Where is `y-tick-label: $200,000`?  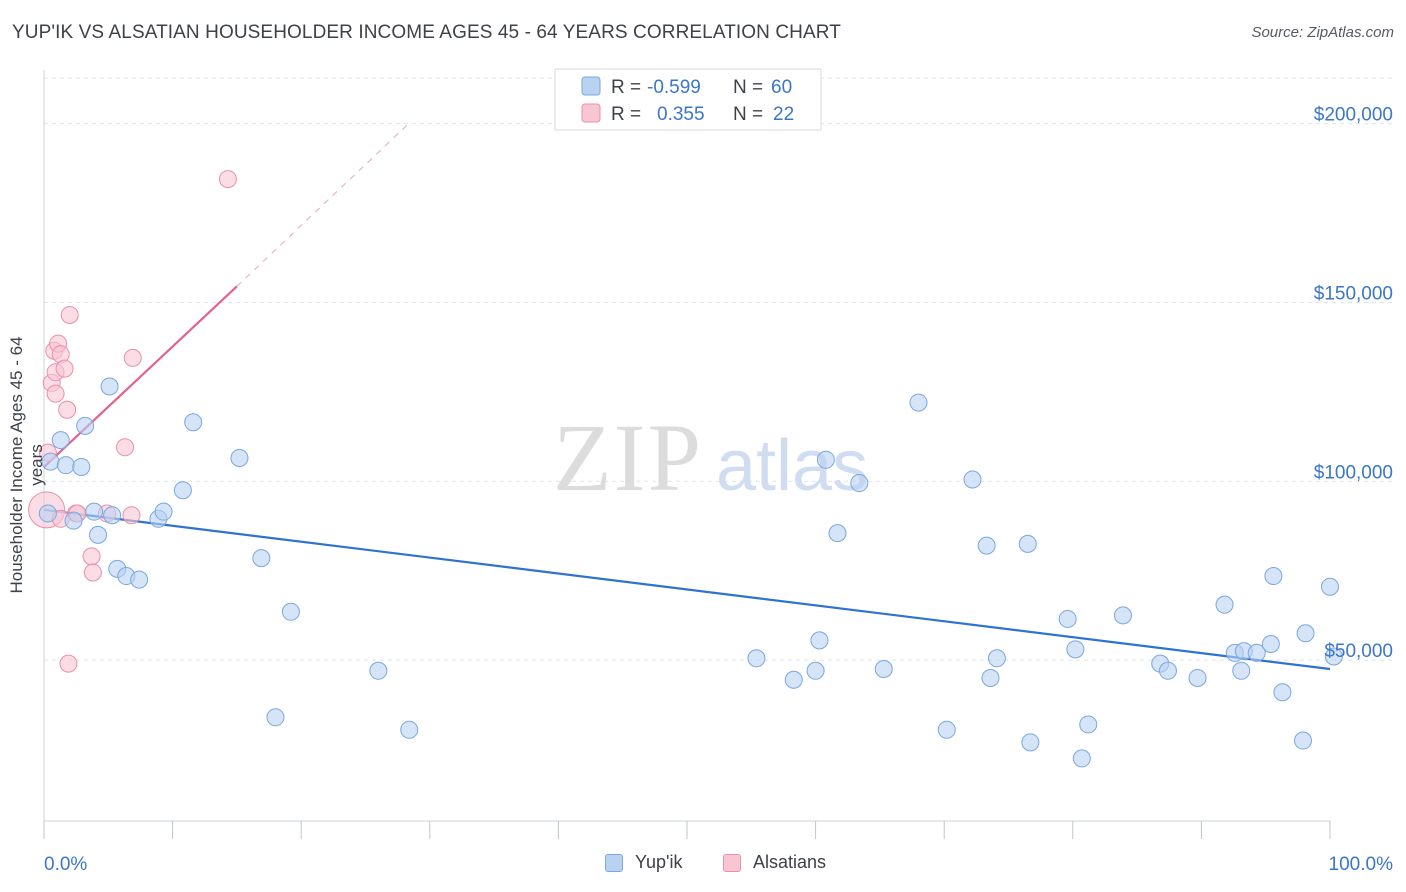 y-tick-label: $200,000 is located at coordinates (1353, 115).